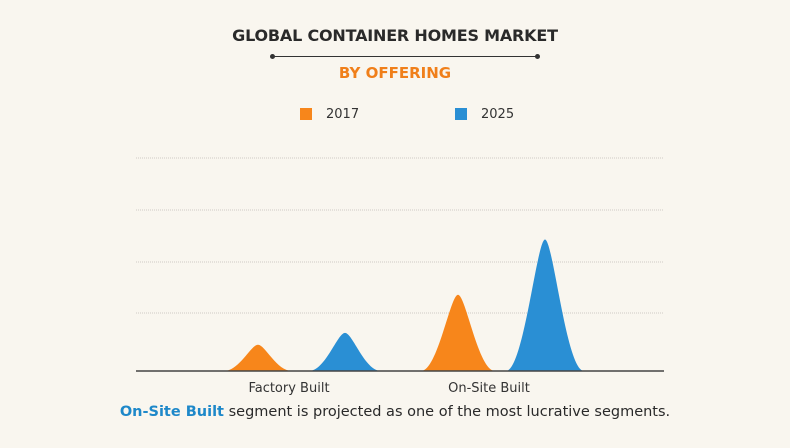 This screenshot has width=790, height=448. I want to click on legend-swatch-2025, so click(461, 114).